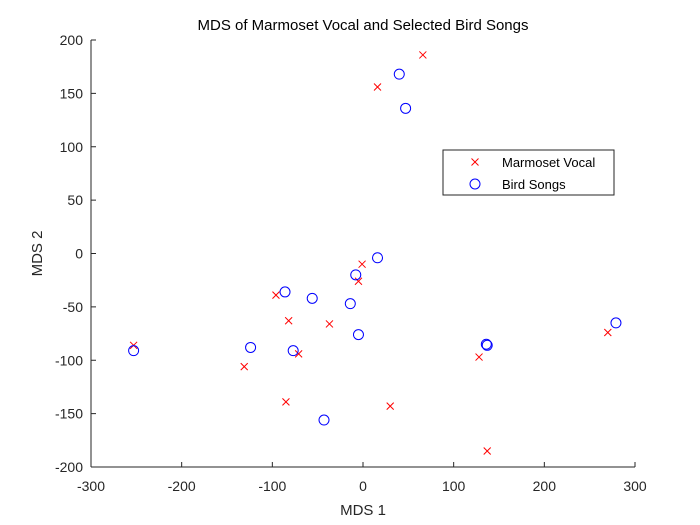 The width and height of the screenshot is (700, 525). What do you see at coordinates (72, 40) in the screenshot?
I see `y-tick-label: 200` at bounding box center [72, 40].